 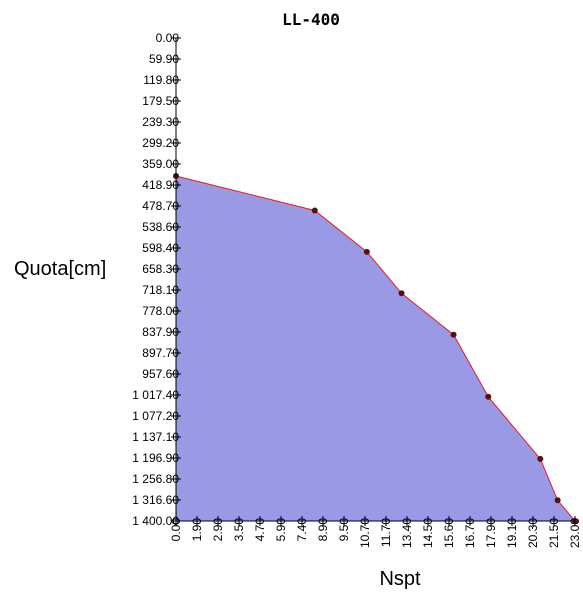 I want to click on y-tick-label: 478.70, so click(x=160, y=206).